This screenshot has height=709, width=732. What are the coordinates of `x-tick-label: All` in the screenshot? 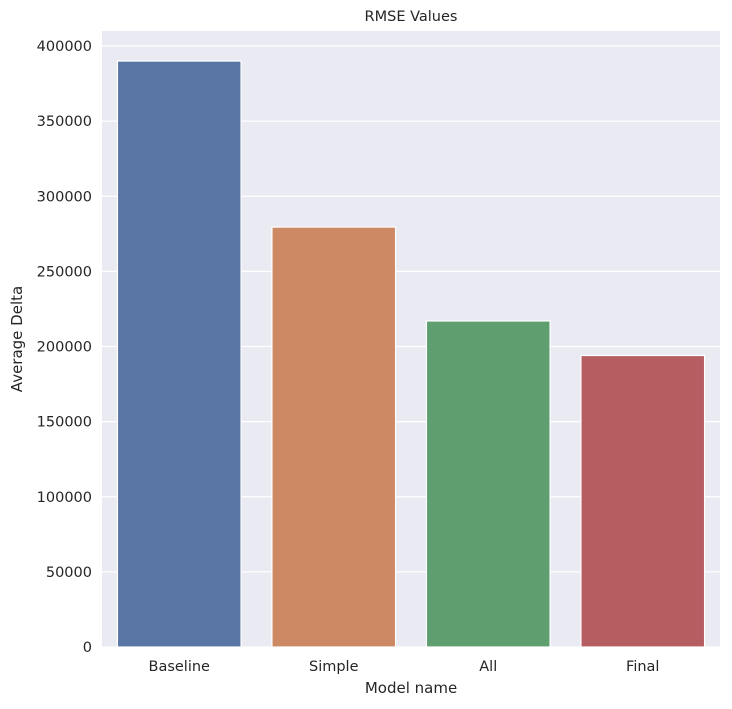 It's located at (488, 667).